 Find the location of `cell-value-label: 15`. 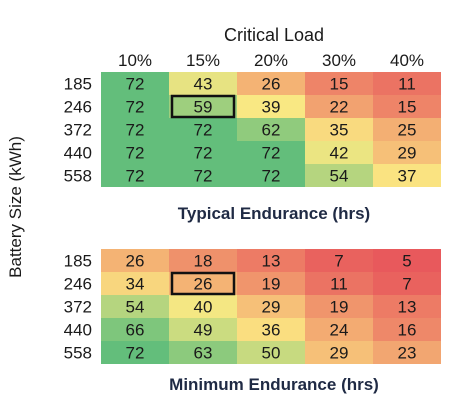

cell-value-label: 15 is located at coordinates (339, 84).